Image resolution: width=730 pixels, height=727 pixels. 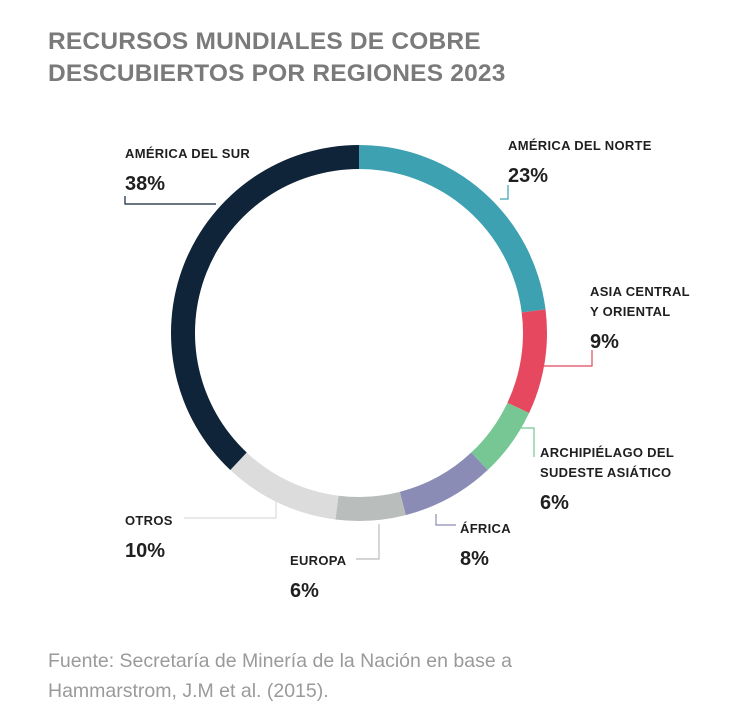 What do you see at coordinates (188, 691) in the screenshot?
I see `source-line-2: Hammarstrom, J.M et al. (2015).` at bounding box center [188, 691].